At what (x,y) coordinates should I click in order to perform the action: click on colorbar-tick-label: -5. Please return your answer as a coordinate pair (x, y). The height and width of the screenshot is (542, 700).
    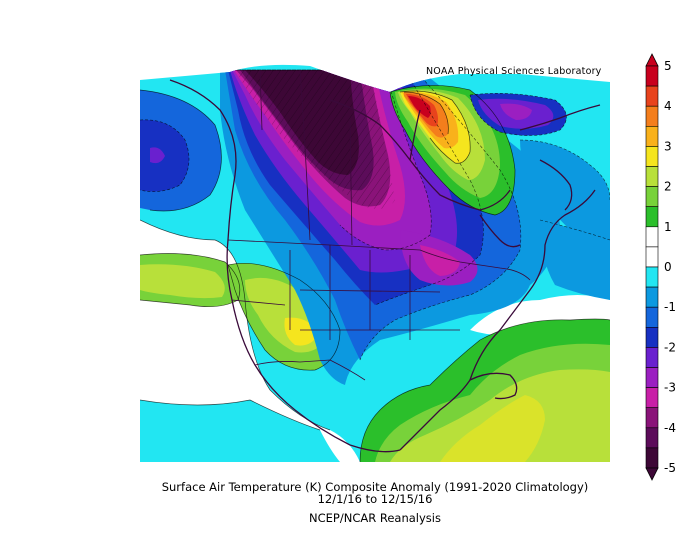
    Looking at the image, I should click on (670, 468).